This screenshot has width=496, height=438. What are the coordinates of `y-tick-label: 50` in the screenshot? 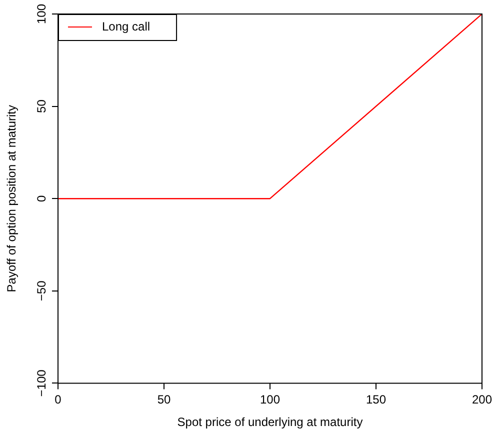 It's located at (41, 106).